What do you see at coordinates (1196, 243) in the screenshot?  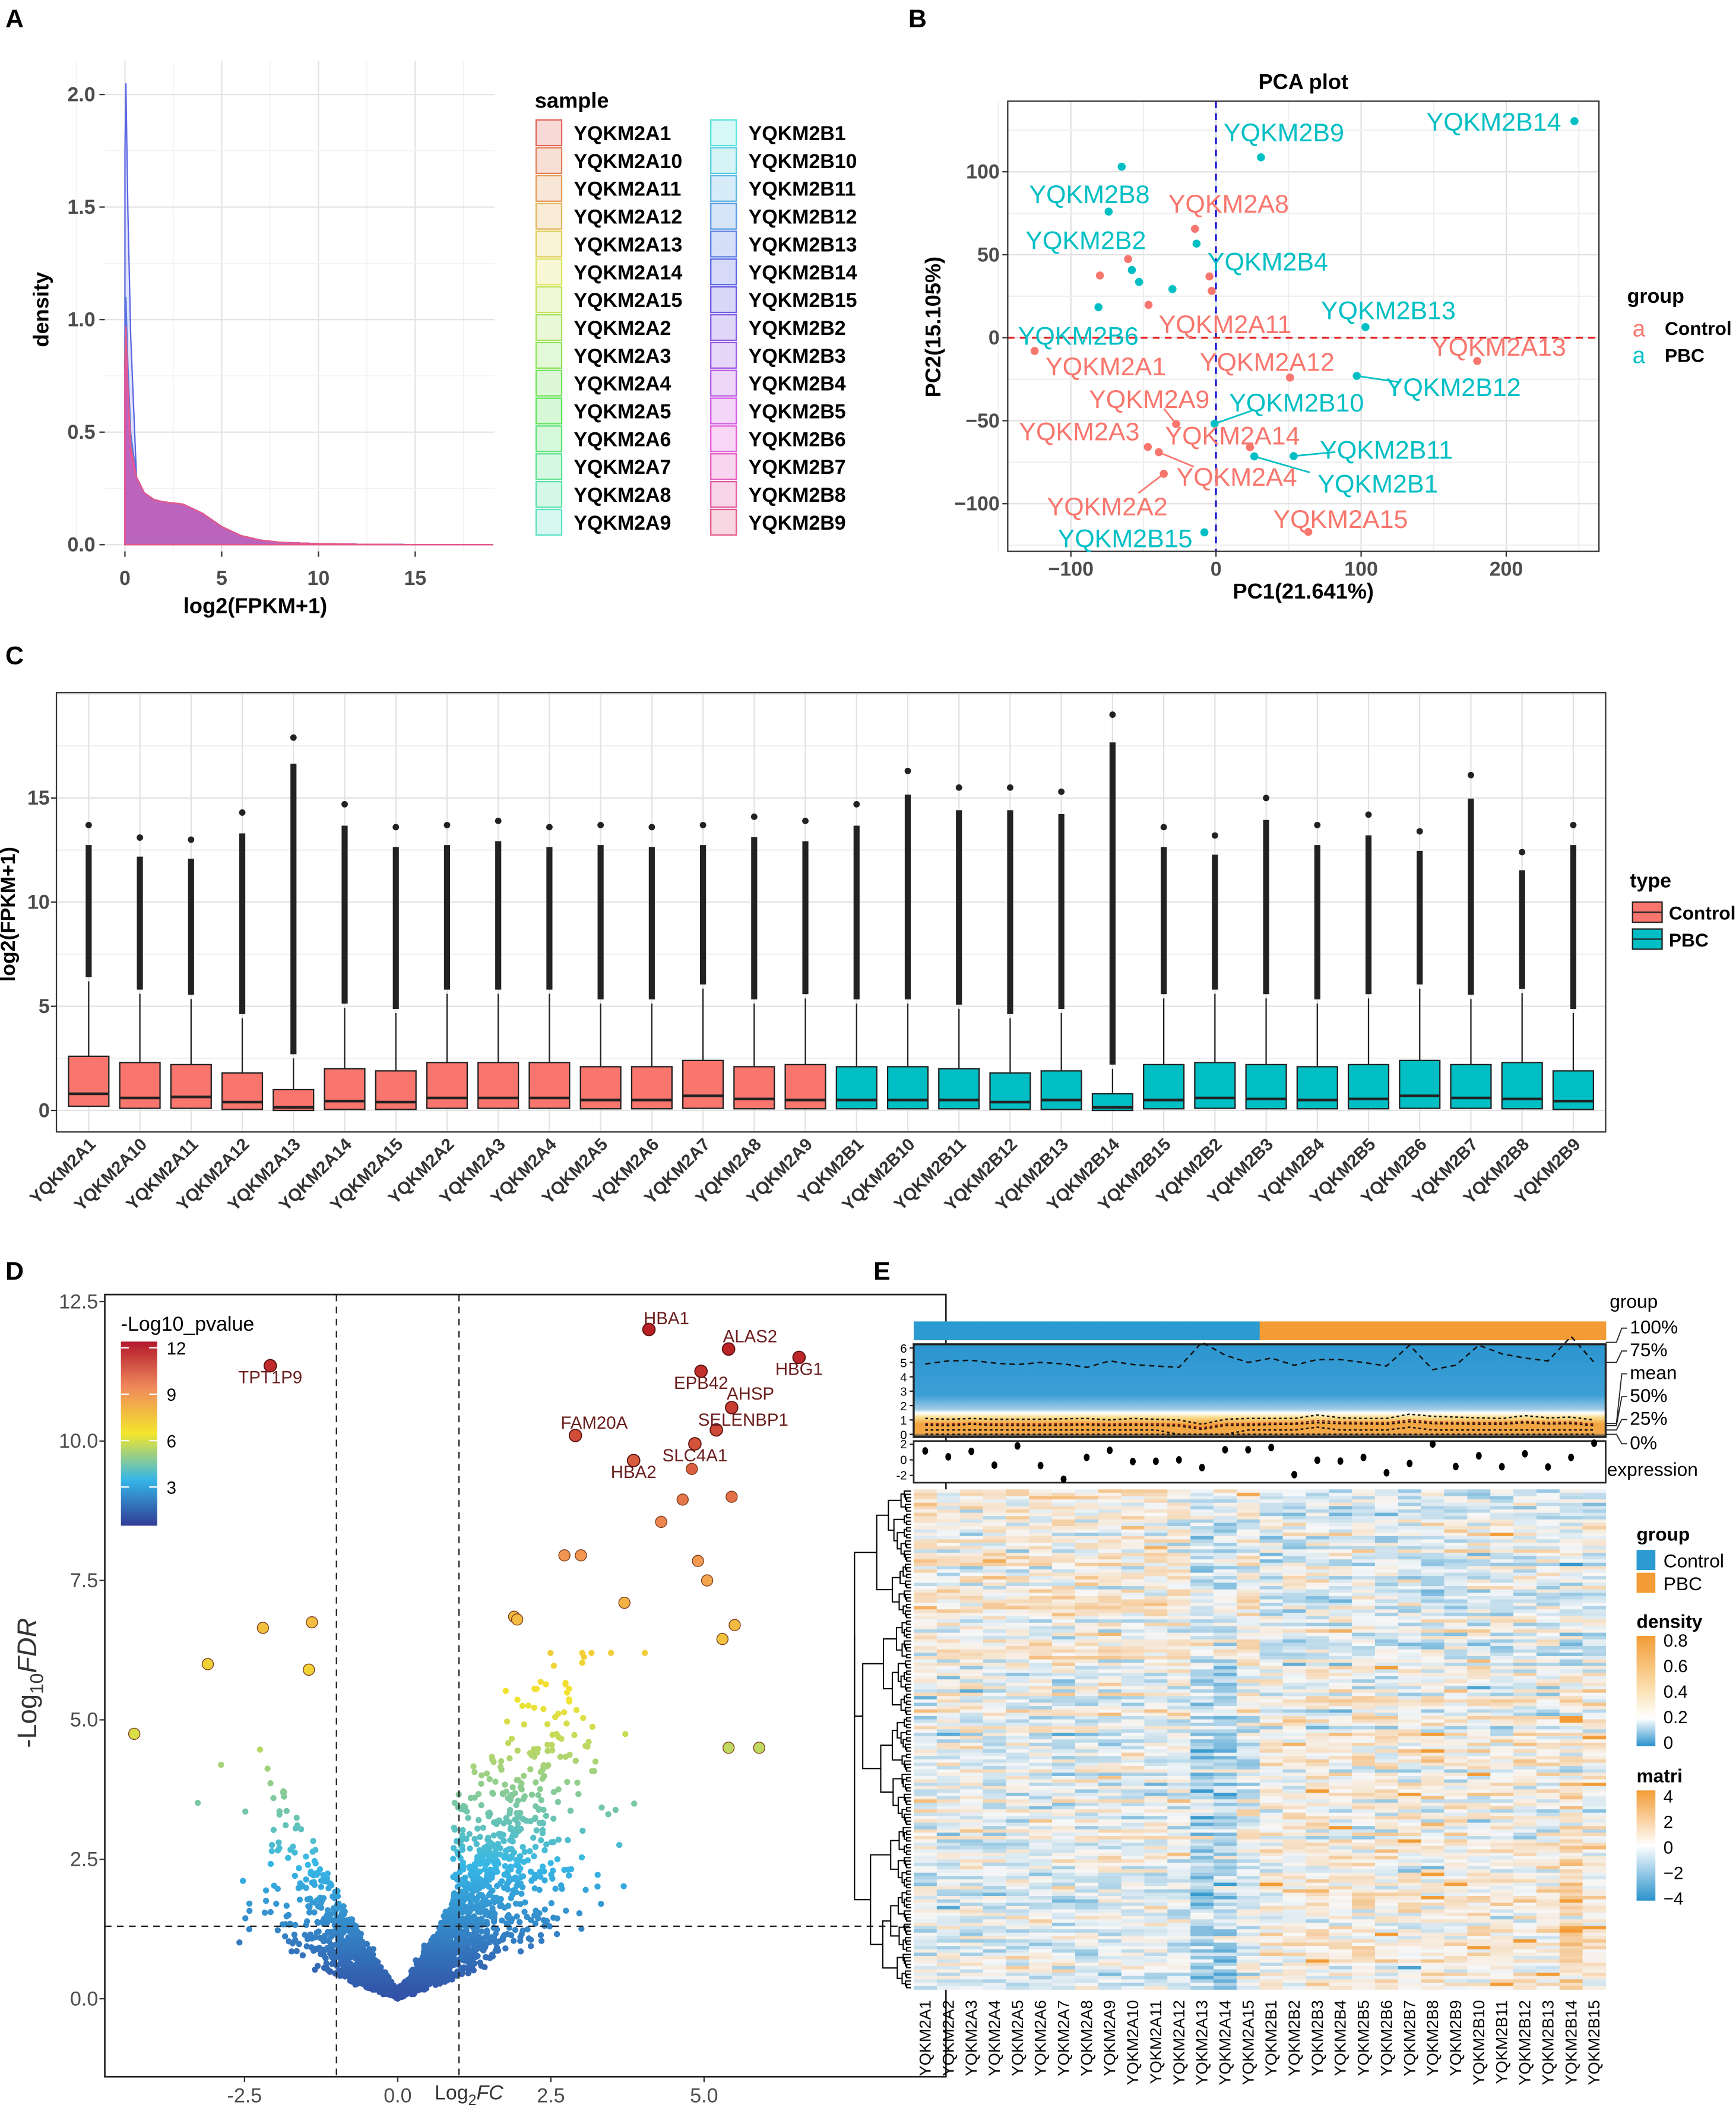 I see `pca-point` at bounding box center [1196, 243].